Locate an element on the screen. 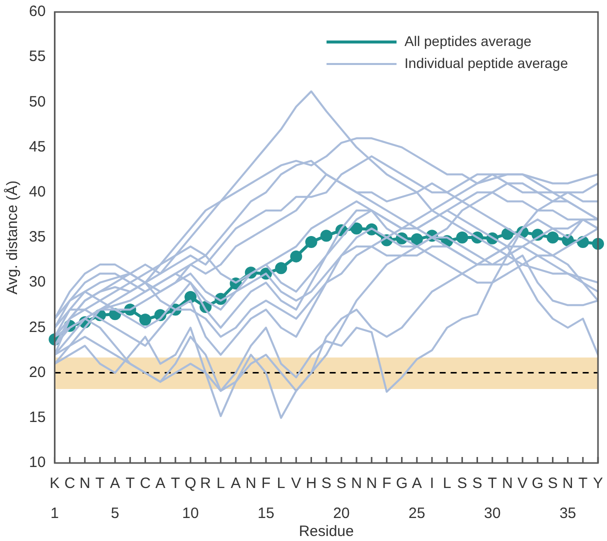  y-tick-label: 35 is located at coordinates (37, 237).